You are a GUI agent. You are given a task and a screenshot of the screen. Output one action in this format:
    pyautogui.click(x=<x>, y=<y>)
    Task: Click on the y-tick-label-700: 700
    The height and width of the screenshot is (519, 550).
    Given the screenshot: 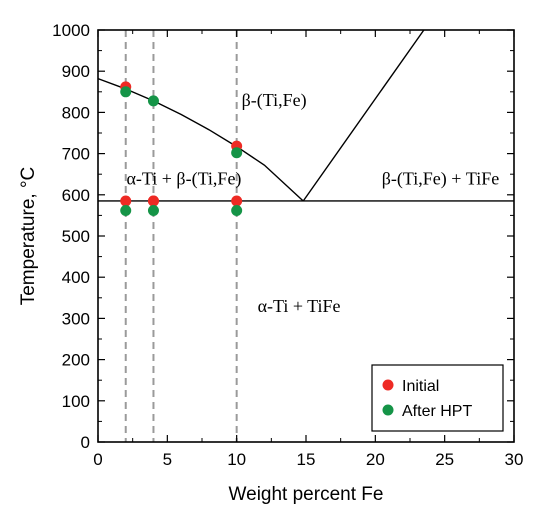 What is the action you would take?
    pyautogui.click(x=76, y=154)
    